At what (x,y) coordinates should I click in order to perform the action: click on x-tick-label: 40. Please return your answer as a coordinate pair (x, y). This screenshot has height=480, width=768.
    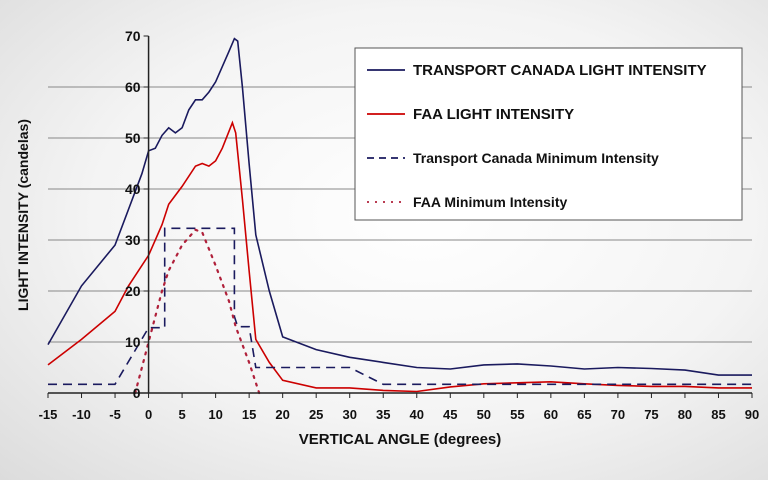
    Looking at the image, I should click on (417, 414).